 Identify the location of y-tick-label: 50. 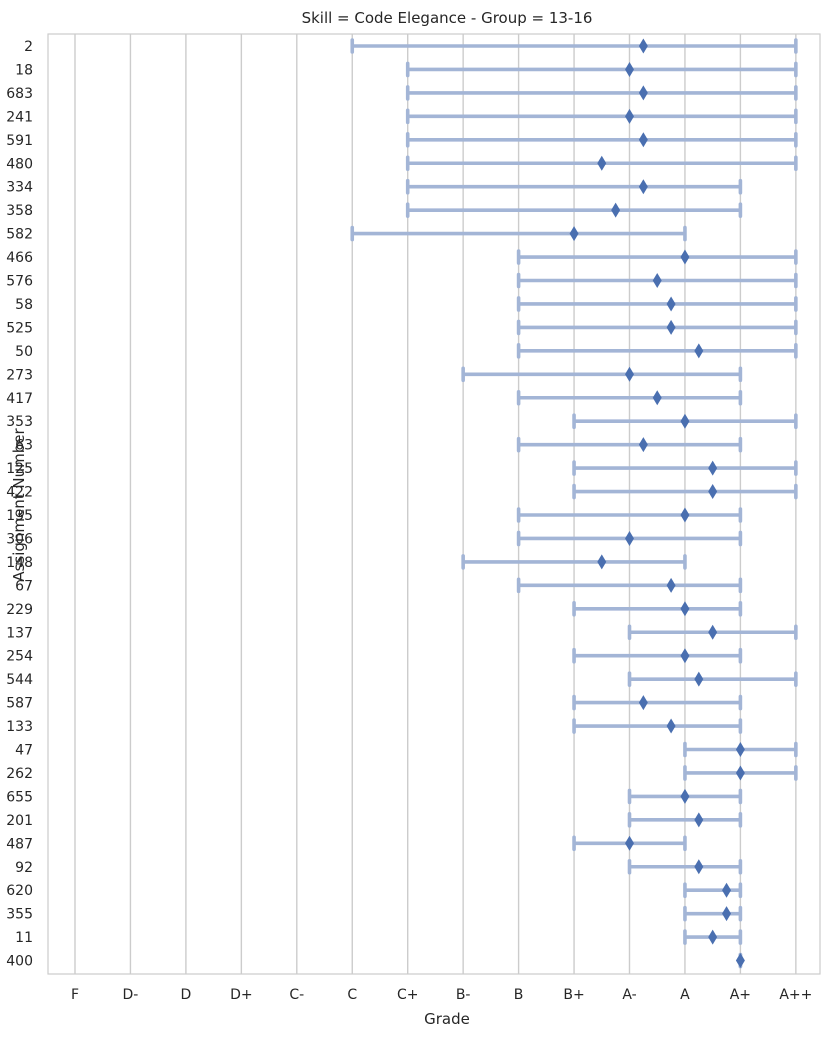
(24, 352).